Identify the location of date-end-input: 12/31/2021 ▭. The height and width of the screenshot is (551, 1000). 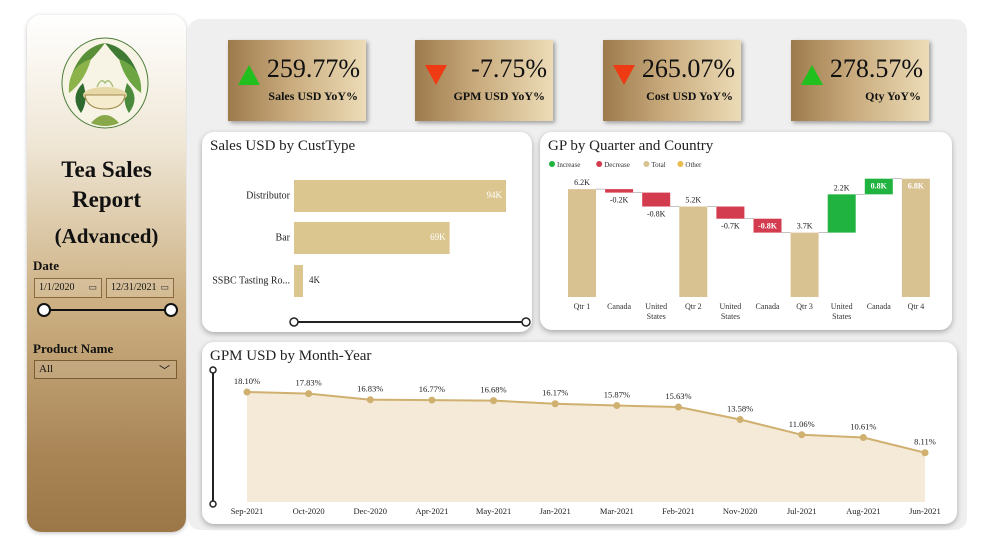
(140, 288).